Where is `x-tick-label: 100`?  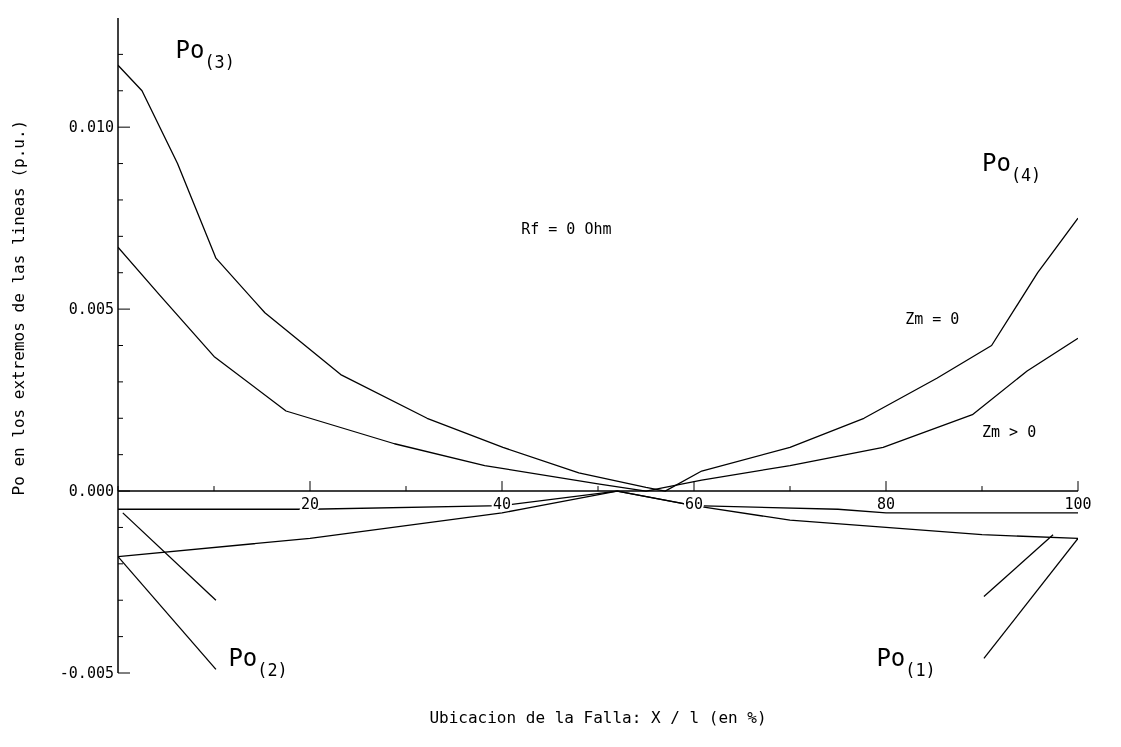 x-tick-label: 100 is located at coordinates (1078, 504).